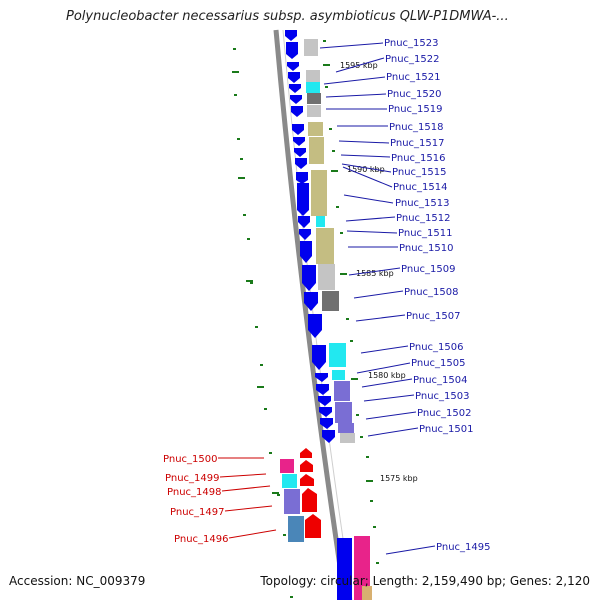 This screenshot has height=600, width=600. I want to click on cog-blocks-right, so click(338, 319).